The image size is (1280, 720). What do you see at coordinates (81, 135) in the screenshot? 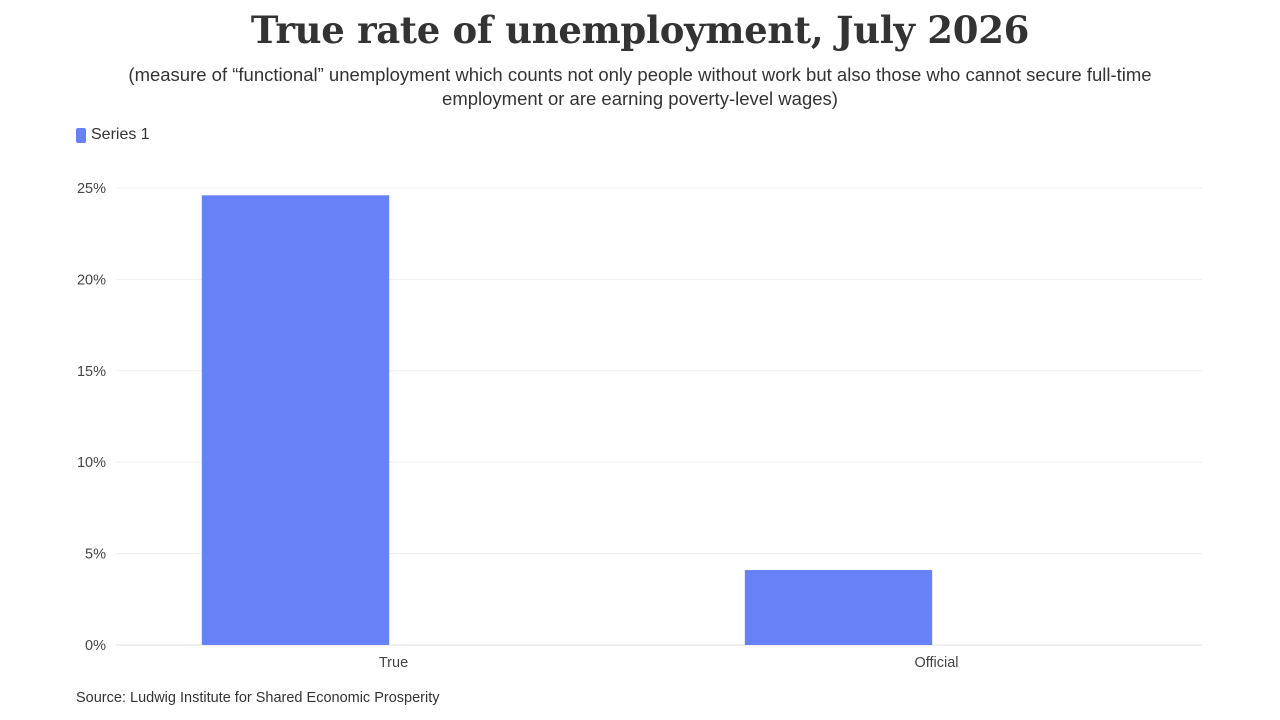
I see `legend-swatch` at bounding box center [81, 135].